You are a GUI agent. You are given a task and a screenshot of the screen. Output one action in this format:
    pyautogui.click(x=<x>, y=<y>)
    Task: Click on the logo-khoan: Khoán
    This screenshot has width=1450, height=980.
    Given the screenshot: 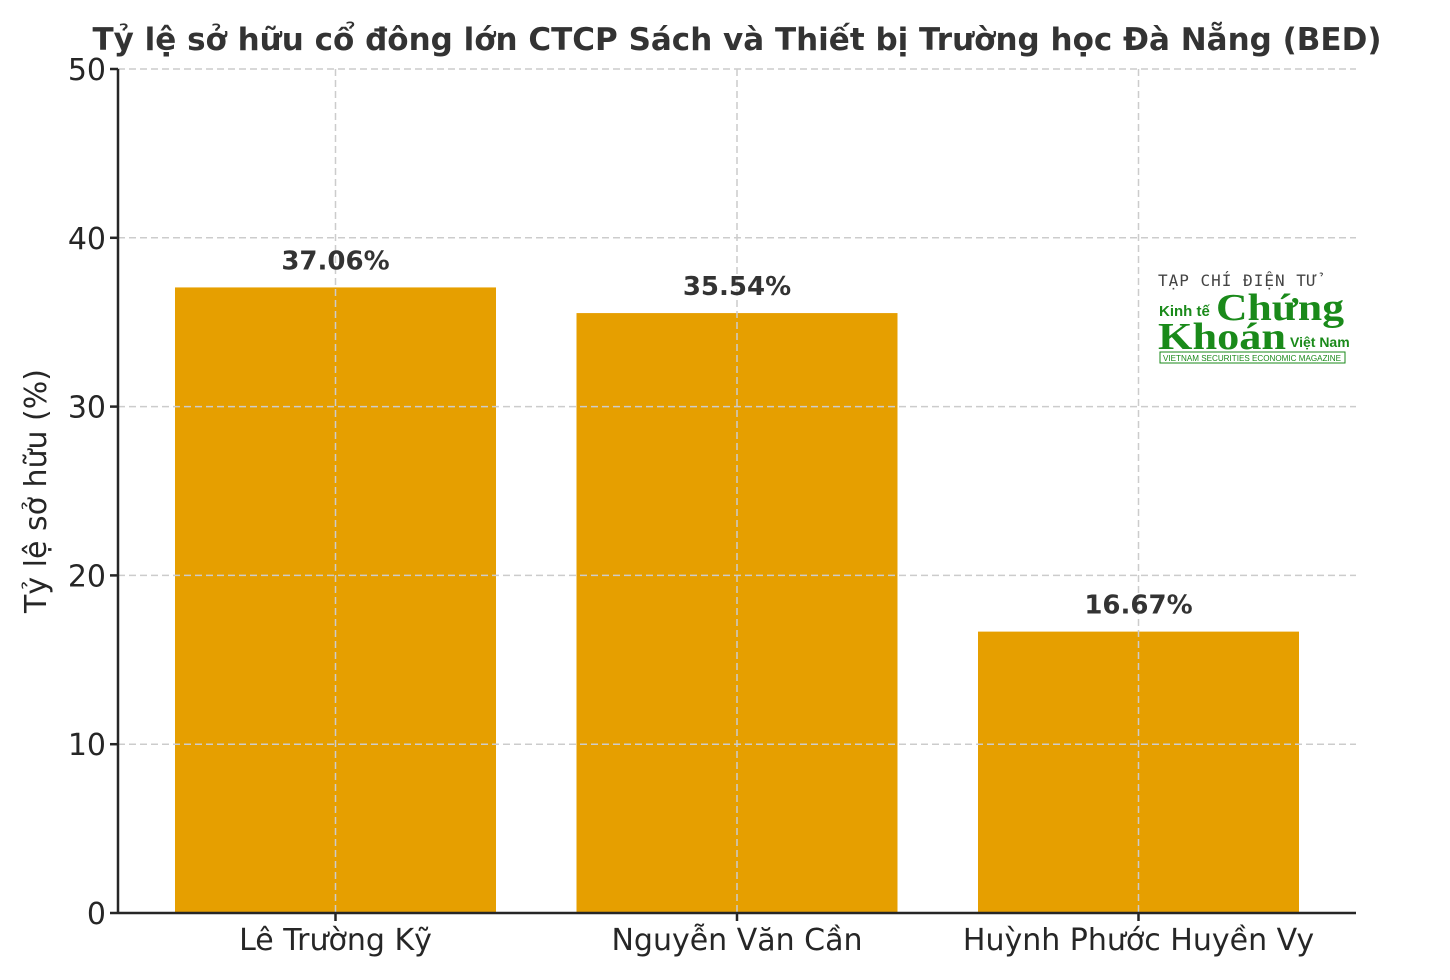 What is the action you would take?
    pyautogui.click(x=1222, y=337)
    